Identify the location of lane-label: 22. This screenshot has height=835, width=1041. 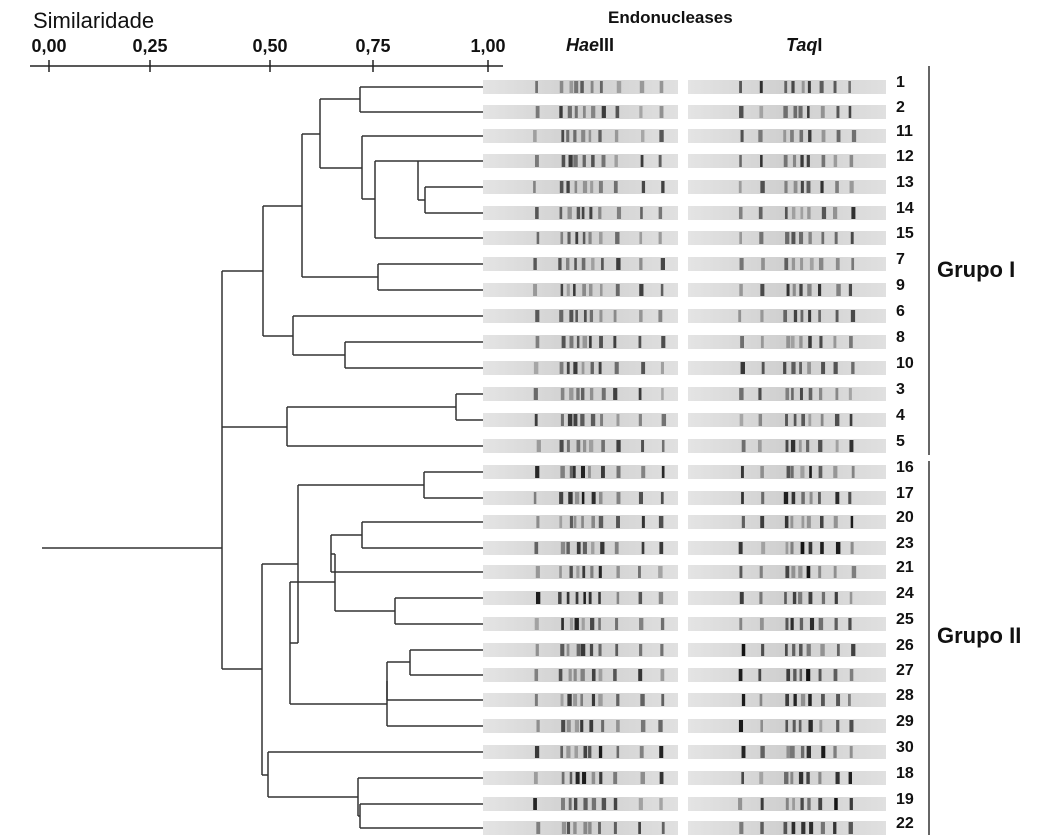
(905, 823).